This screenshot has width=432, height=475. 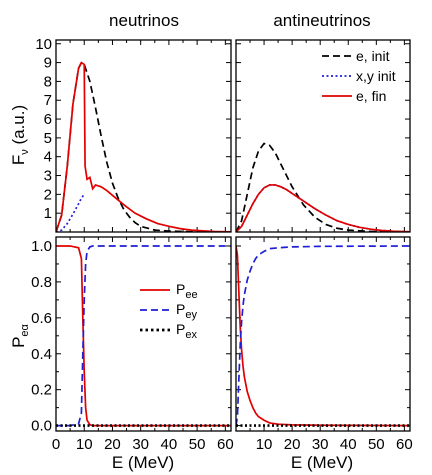 I want to click on legend-label: Pey, so click(x=186, y=311).